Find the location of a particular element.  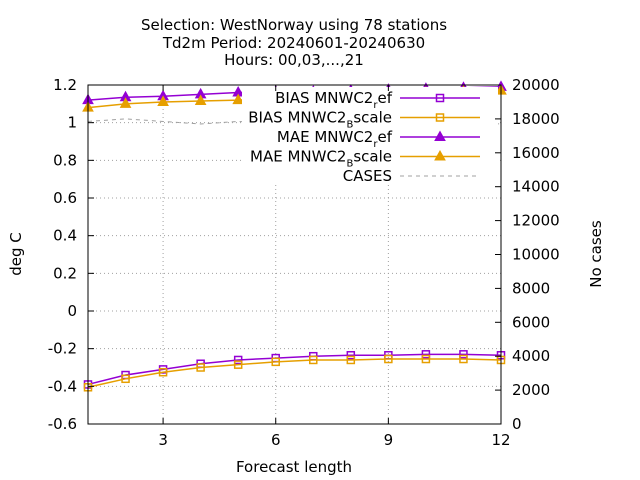

y2-tick-label-6: 12000 is located at coordinates (536, 221).